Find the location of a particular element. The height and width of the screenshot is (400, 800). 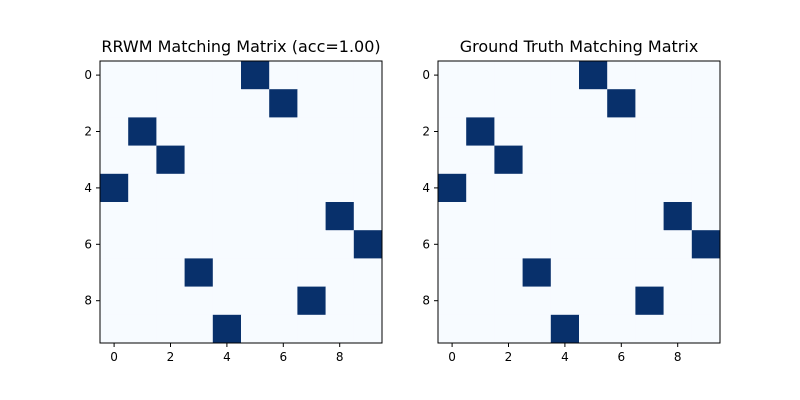

x-tick-label: 4 is located at coordinates (227, 357).